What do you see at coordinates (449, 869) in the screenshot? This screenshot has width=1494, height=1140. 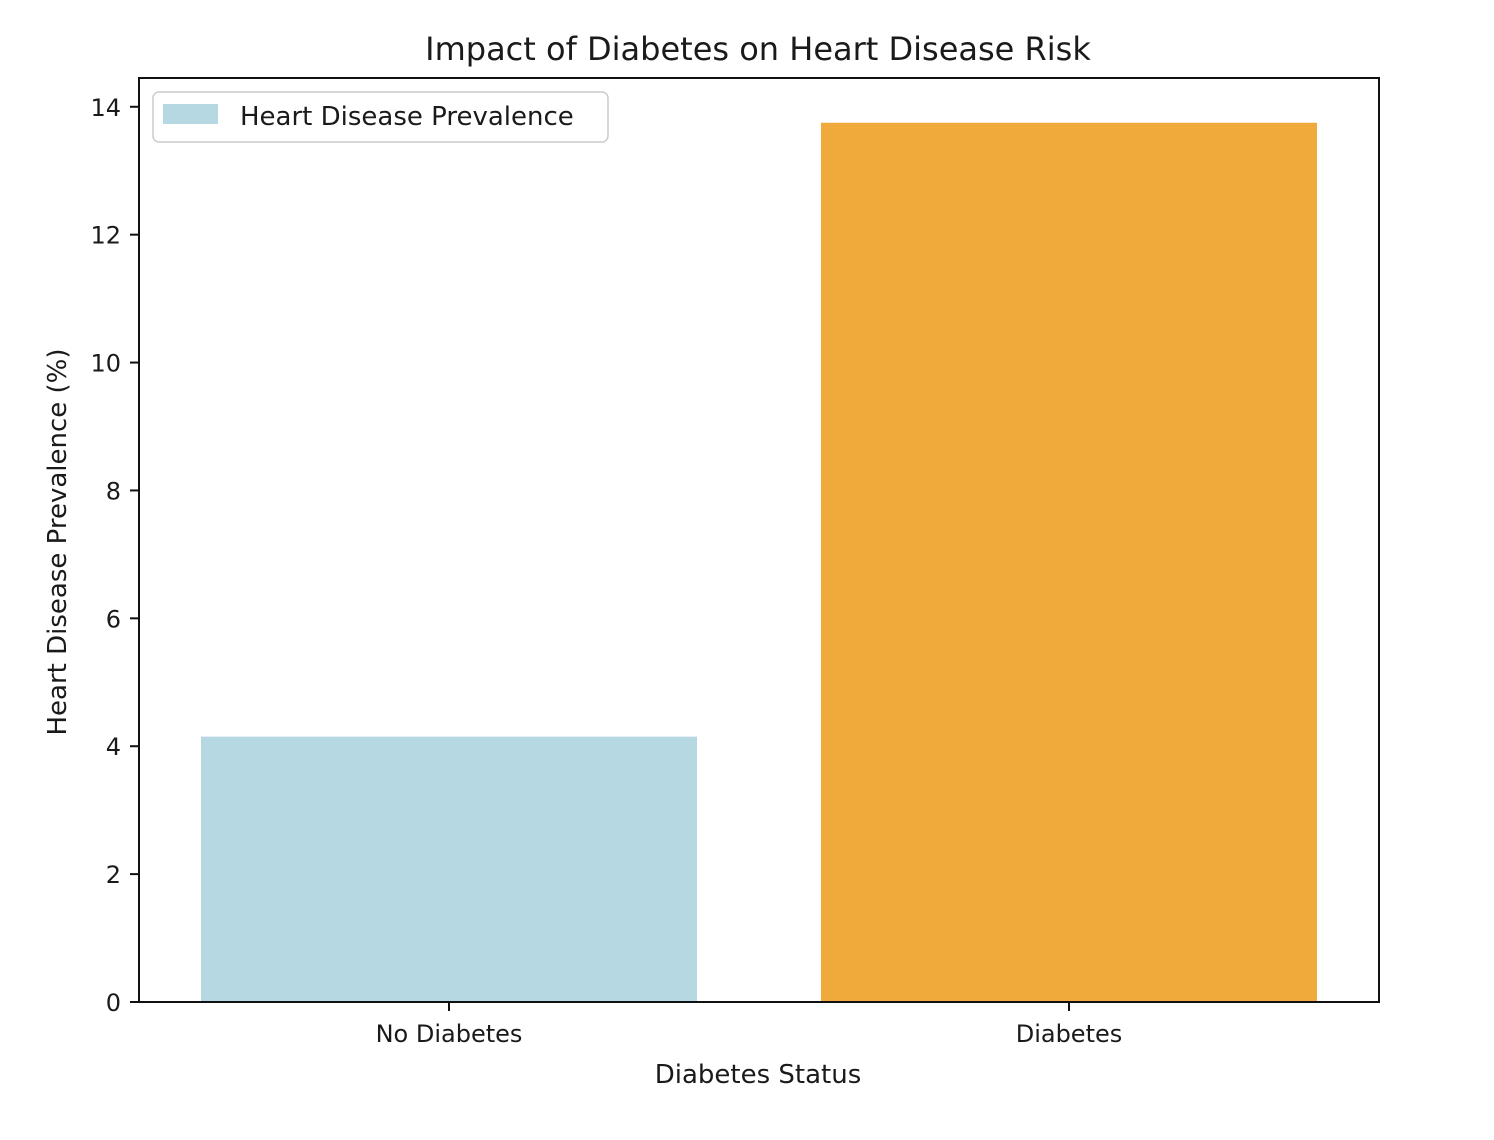 I see `bar-no-diabetes` at bounding box center [449, 869].